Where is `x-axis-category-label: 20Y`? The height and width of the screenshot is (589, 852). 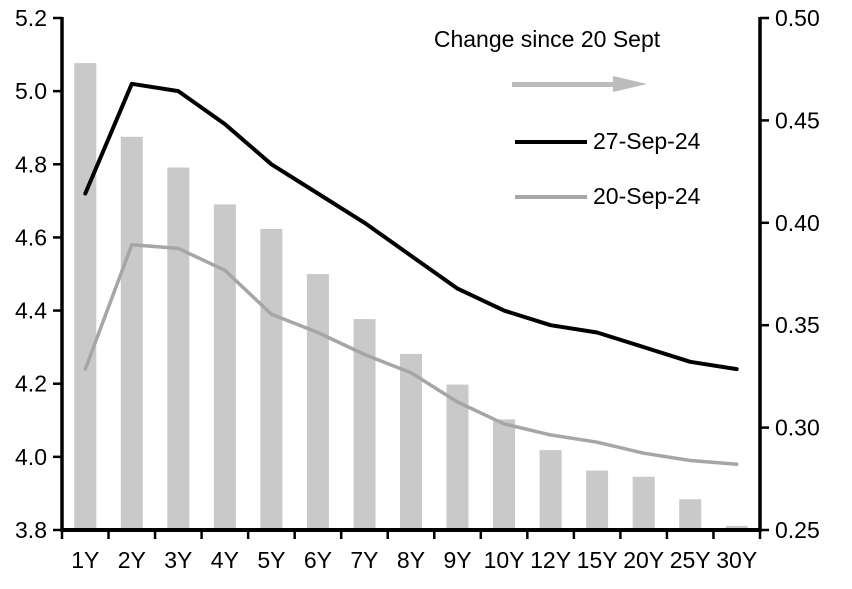
x-axis-category-label: 20Y is located at coordinates (643, 560).